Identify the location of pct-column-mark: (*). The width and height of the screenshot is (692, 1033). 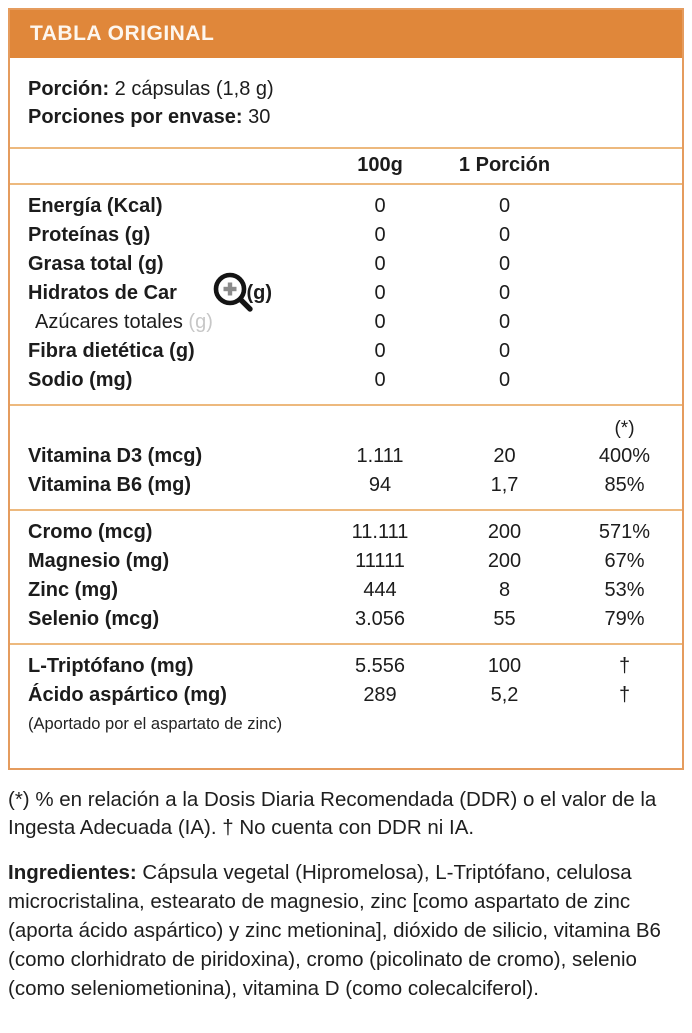
(624, 428).